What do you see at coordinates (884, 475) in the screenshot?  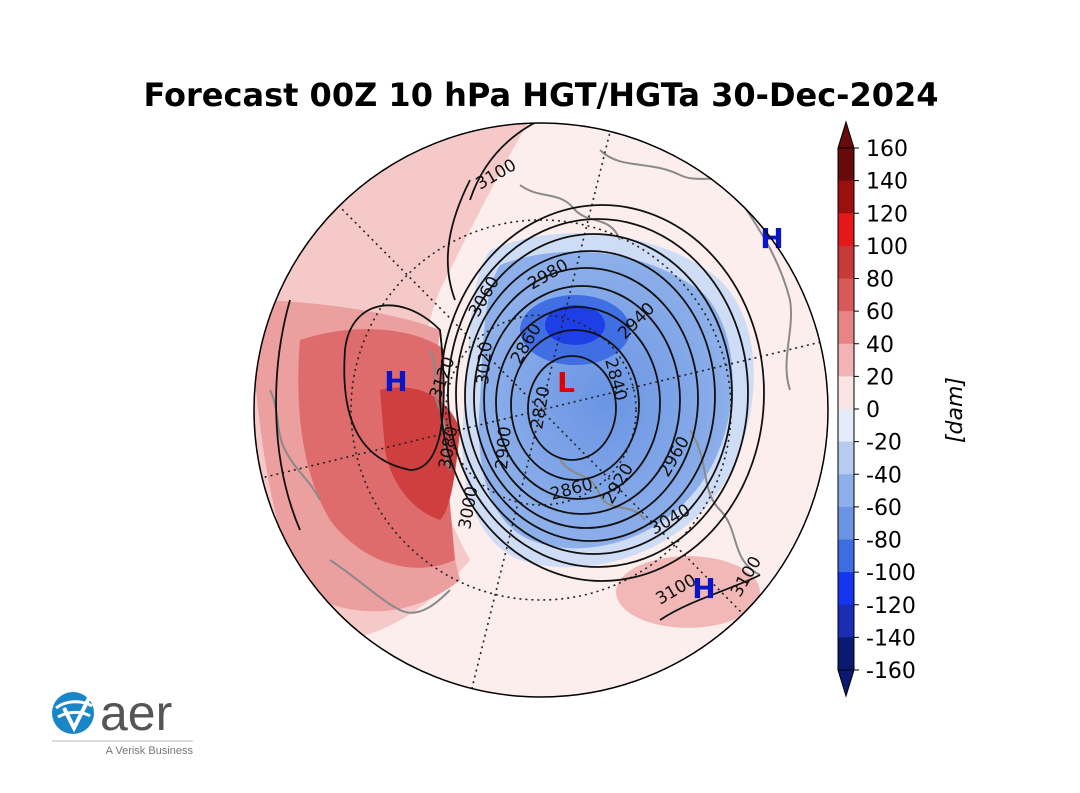 I see `colorbar-tick-label: -40` at bounding box center [884, 475].